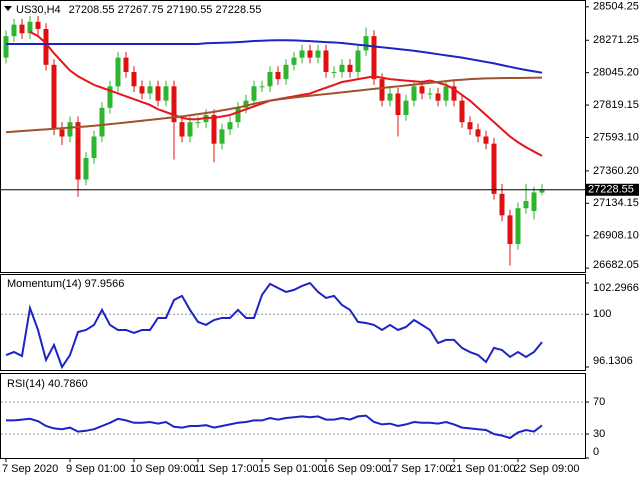 Image resolution: width=640 pixels, height=480 pixels. What do you see at coordinates (274, 427) in the screenshot?
I see `indicator-line` at bounding box center [274, 427].